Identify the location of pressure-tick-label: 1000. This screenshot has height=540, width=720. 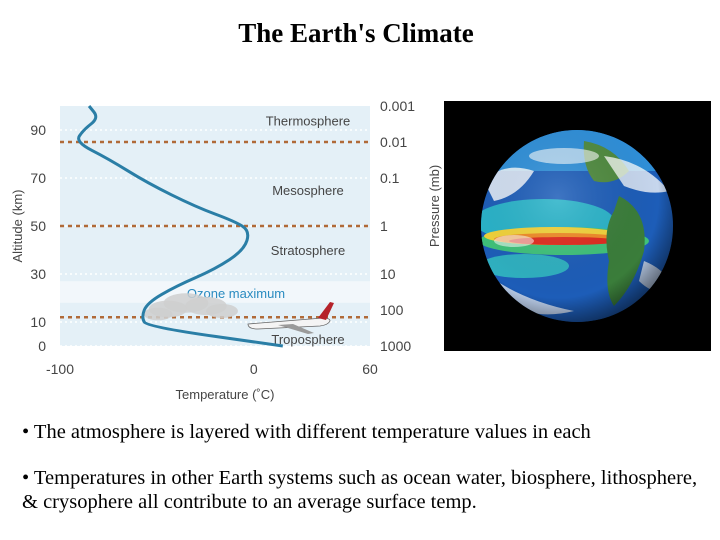
(395, 346).